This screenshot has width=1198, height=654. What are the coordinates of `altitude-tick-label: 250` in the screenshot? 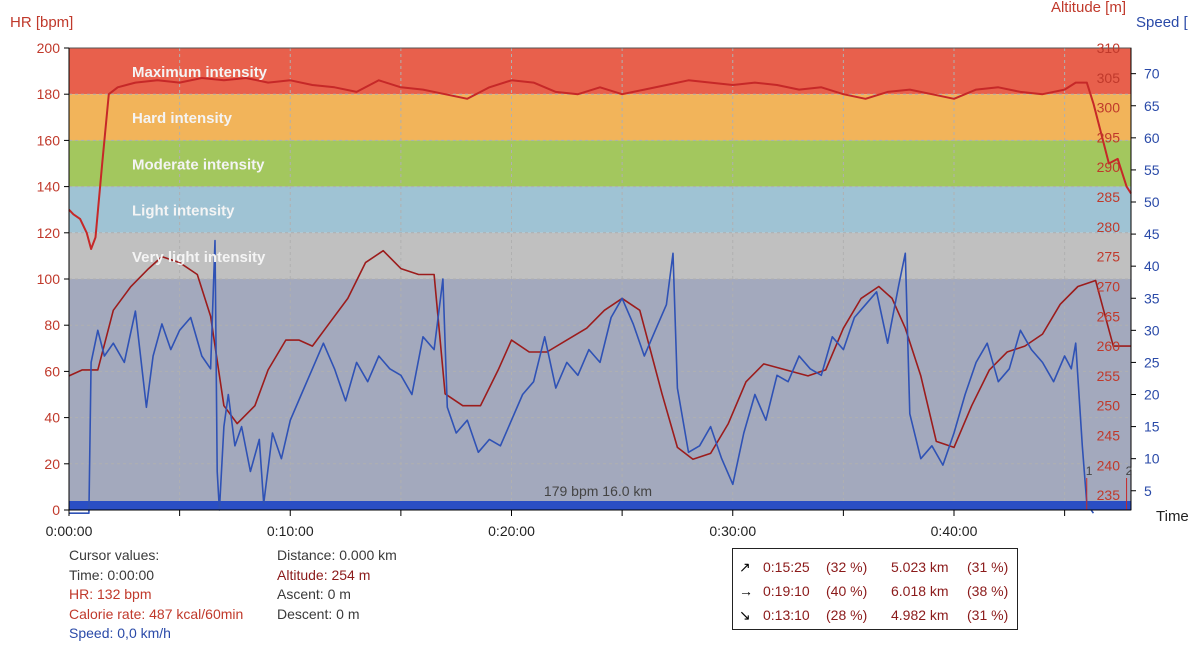 It's located at (1109, 406).